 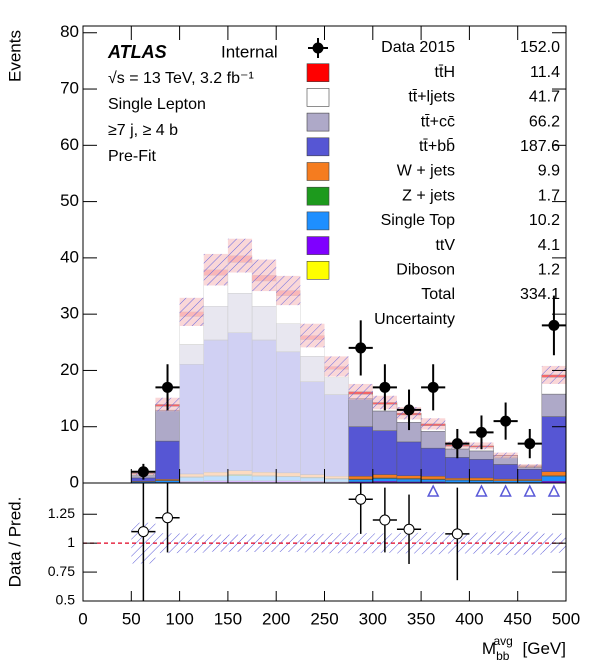 I want to click on y-tick-label: 40, so click(x=69, y=256).